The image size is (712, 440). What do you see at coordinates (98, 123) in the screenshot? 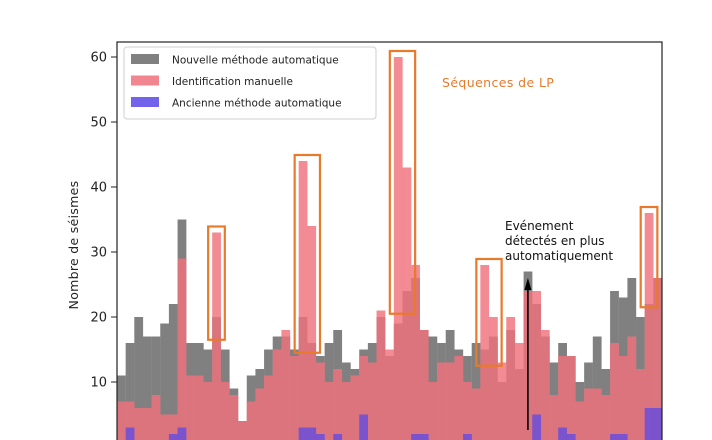
I see `y-tick-label: 50` at bounding box center [98, 123].